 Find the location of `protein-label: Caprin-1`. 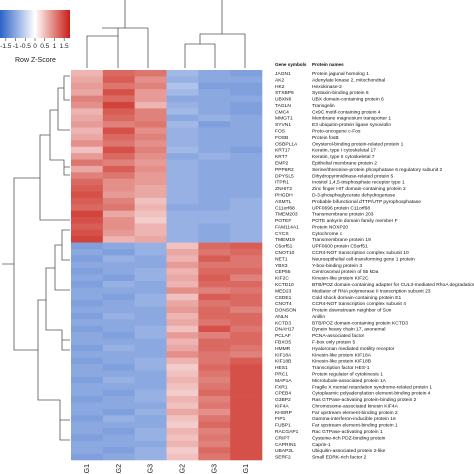

protein-label: Caprin-1 is located at coordinates (321, 445).